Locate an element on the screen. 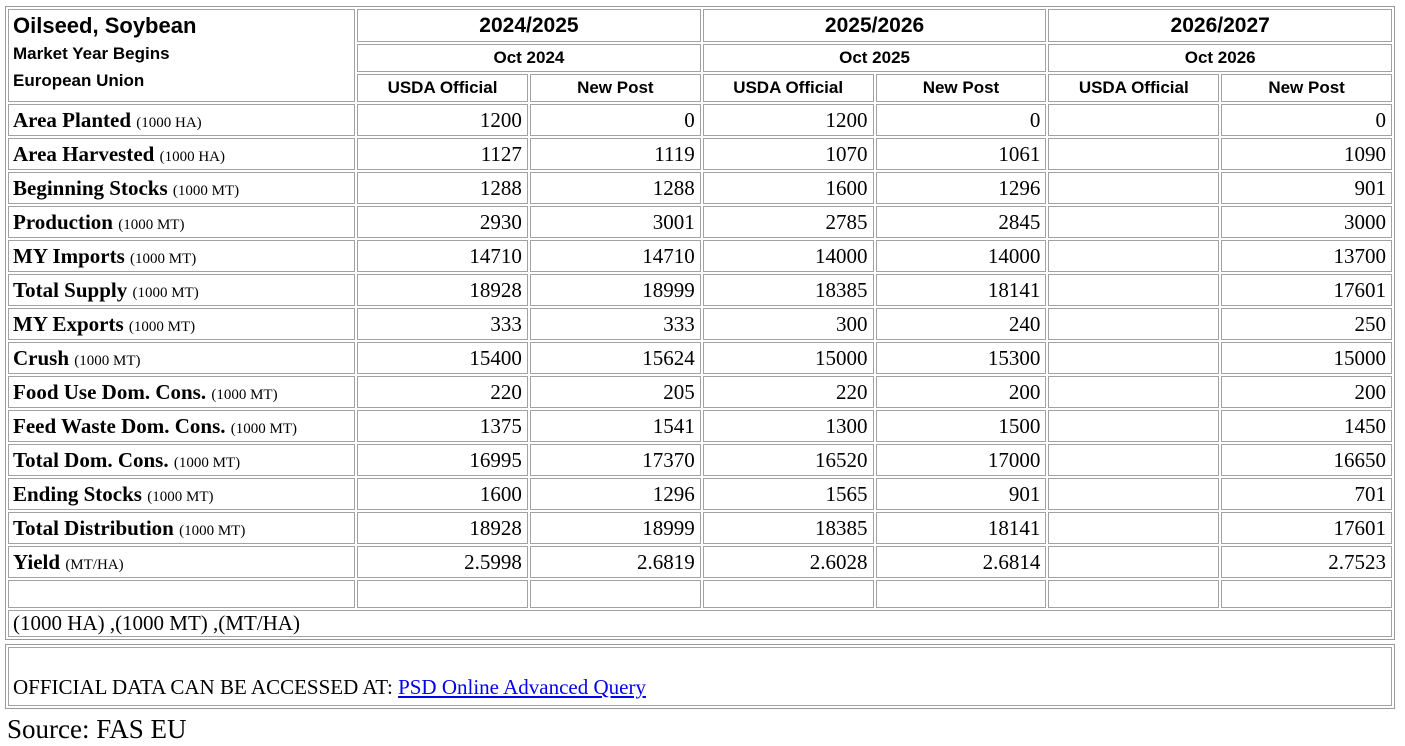 This screenshot has width=1405, height=746. value-cell: 220 is located at coordinates (788, 392).